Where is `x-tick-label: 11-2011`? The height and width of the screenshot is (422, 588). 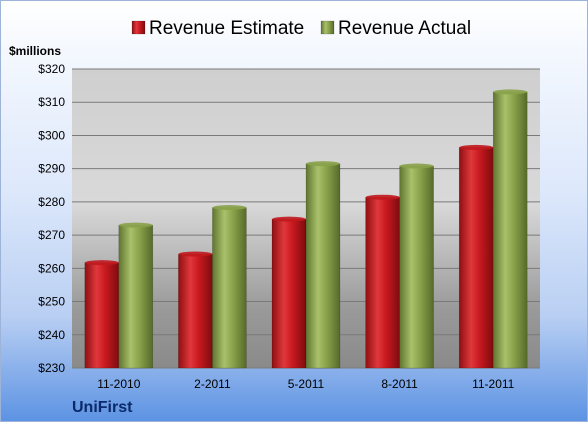
x-tick-label: 11-2011 is located at coordinates (493, 384).